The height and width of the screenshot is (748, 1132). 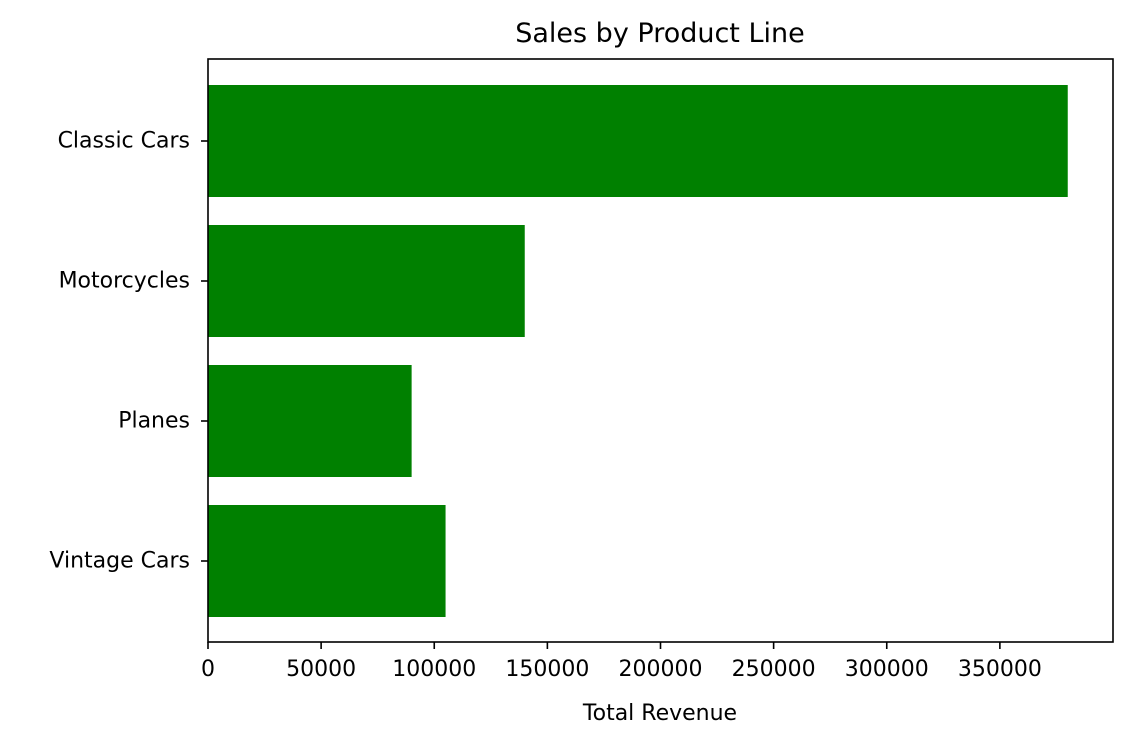 I want to click on y-tick-label: Classic Cars, so click(x=124, y=141).